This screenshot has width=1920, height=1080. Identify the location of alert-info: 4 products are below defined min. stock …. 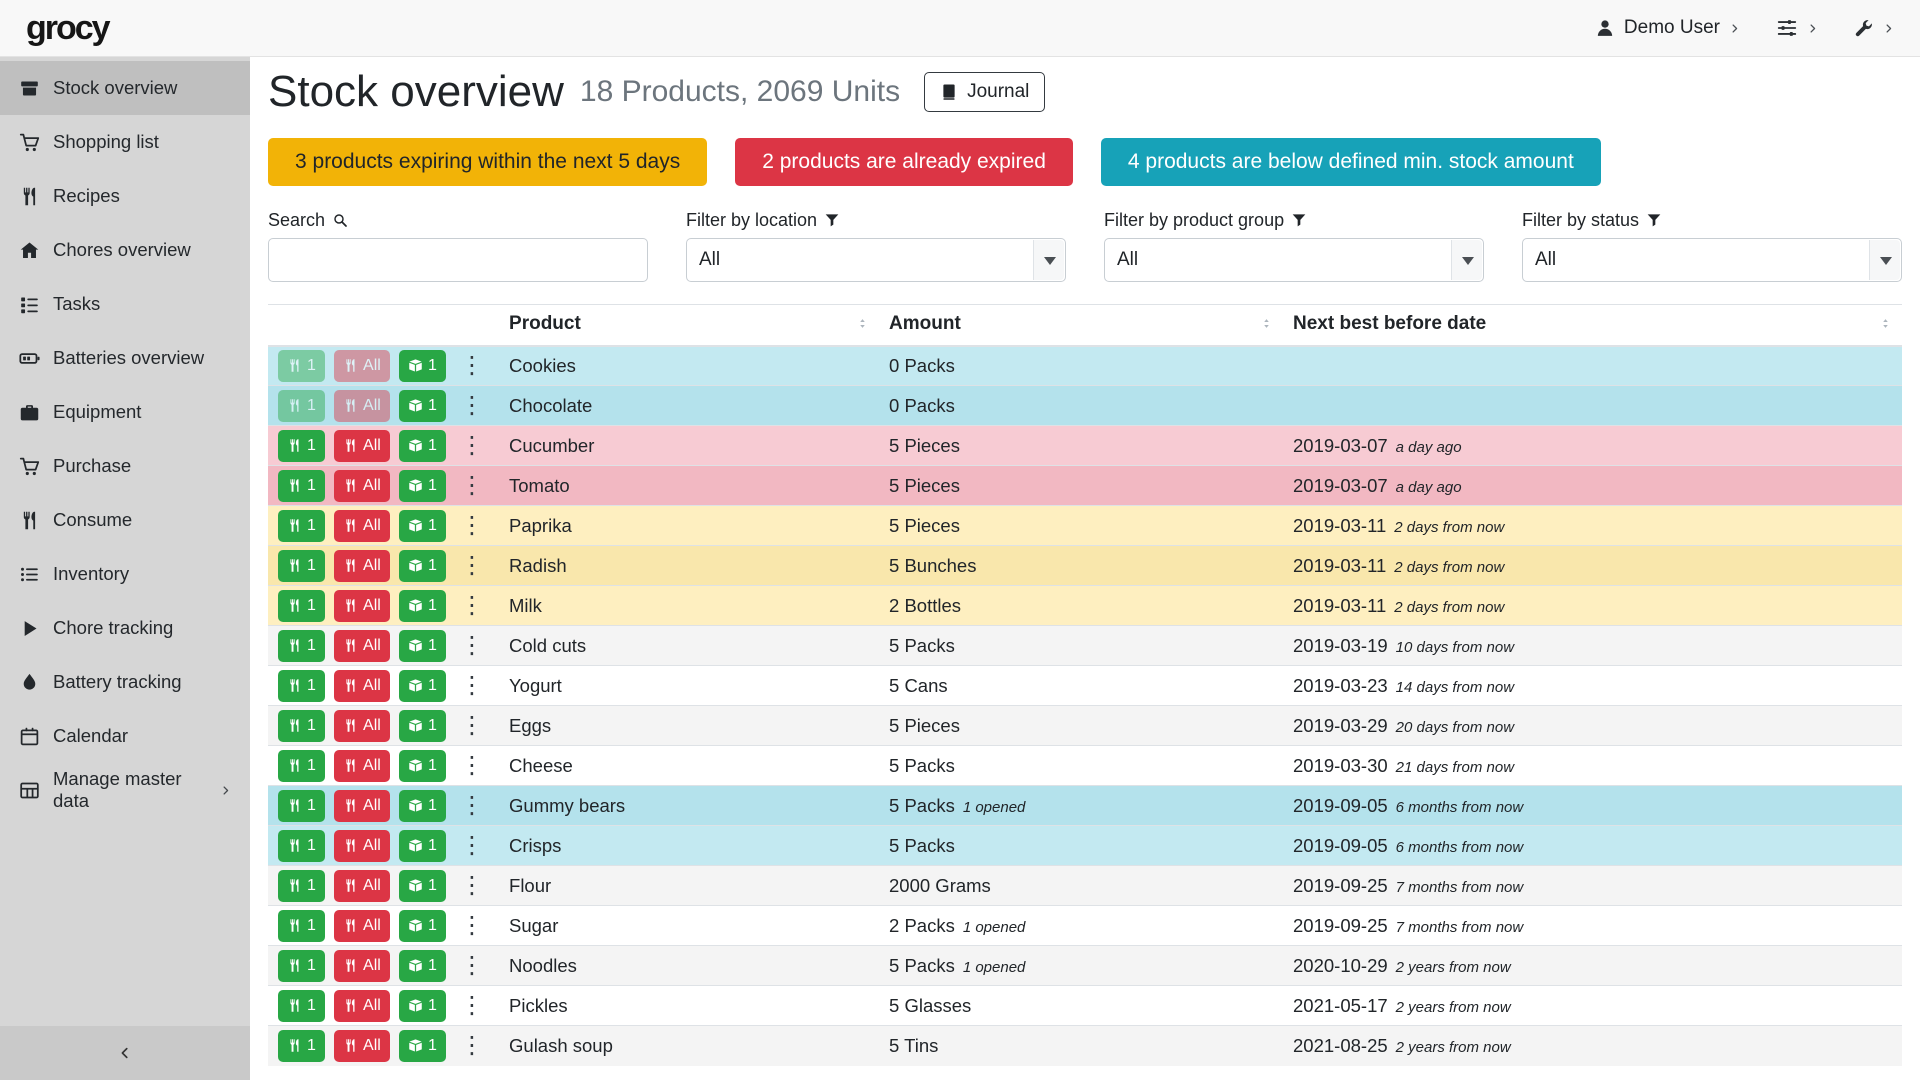
(1350, 161).